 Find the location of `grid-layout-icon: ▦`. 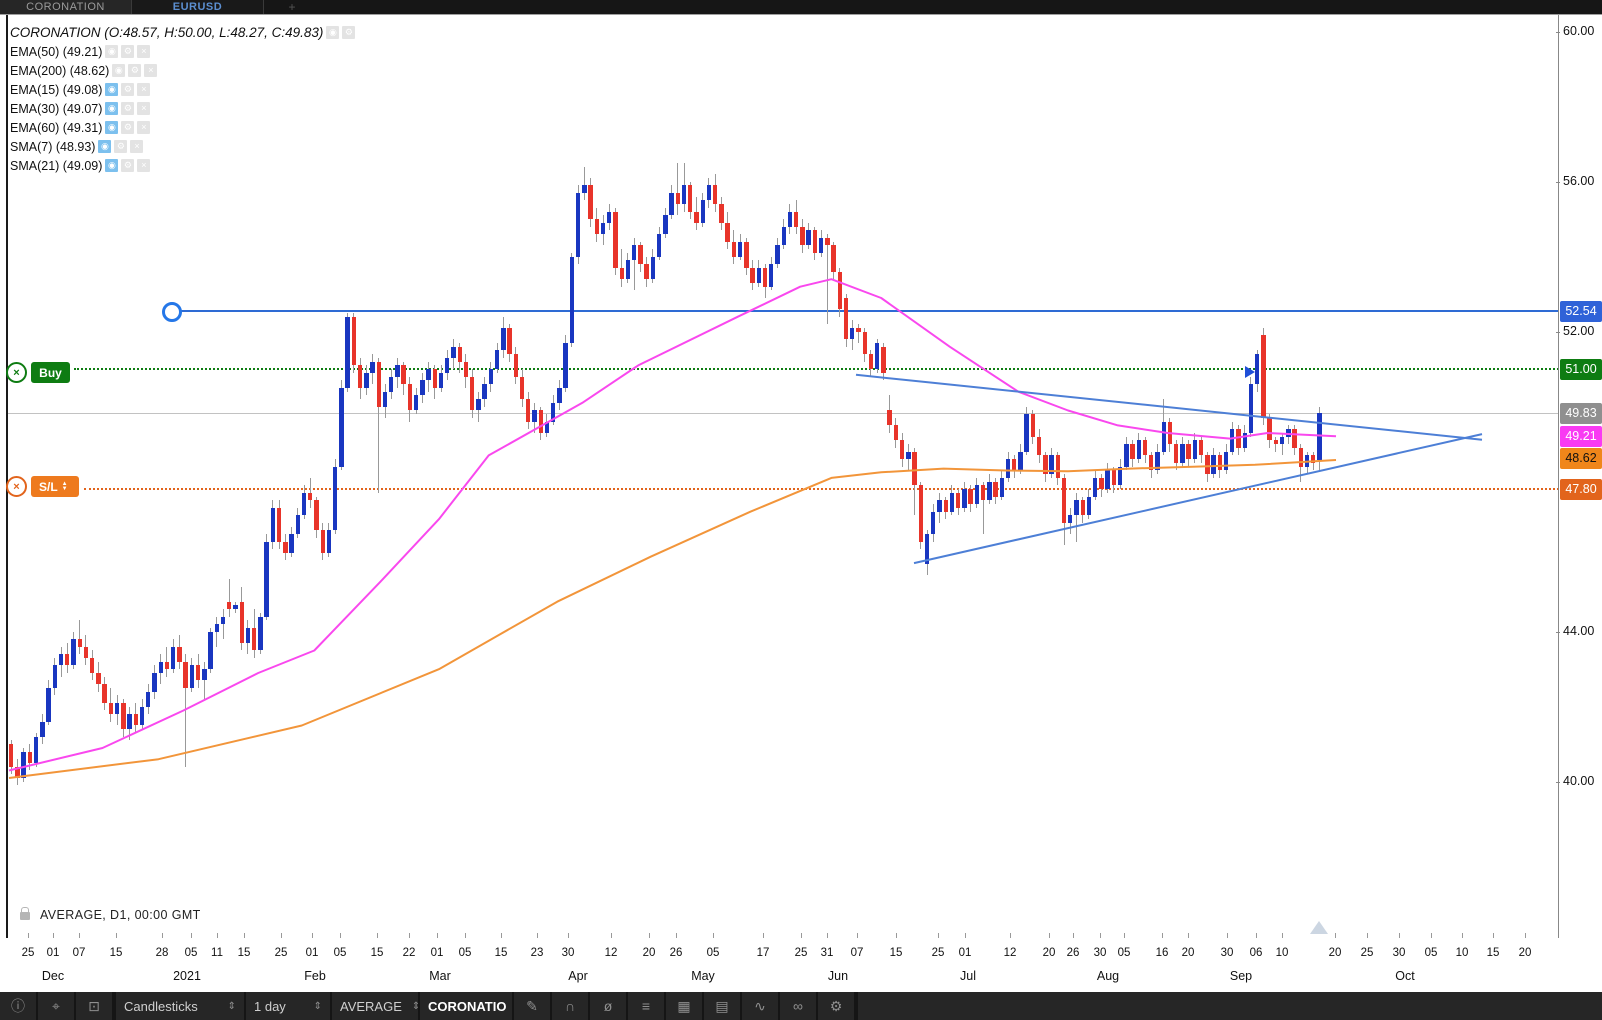

grid-layout-icon: ▦ is located at coordinates (684, 1006).